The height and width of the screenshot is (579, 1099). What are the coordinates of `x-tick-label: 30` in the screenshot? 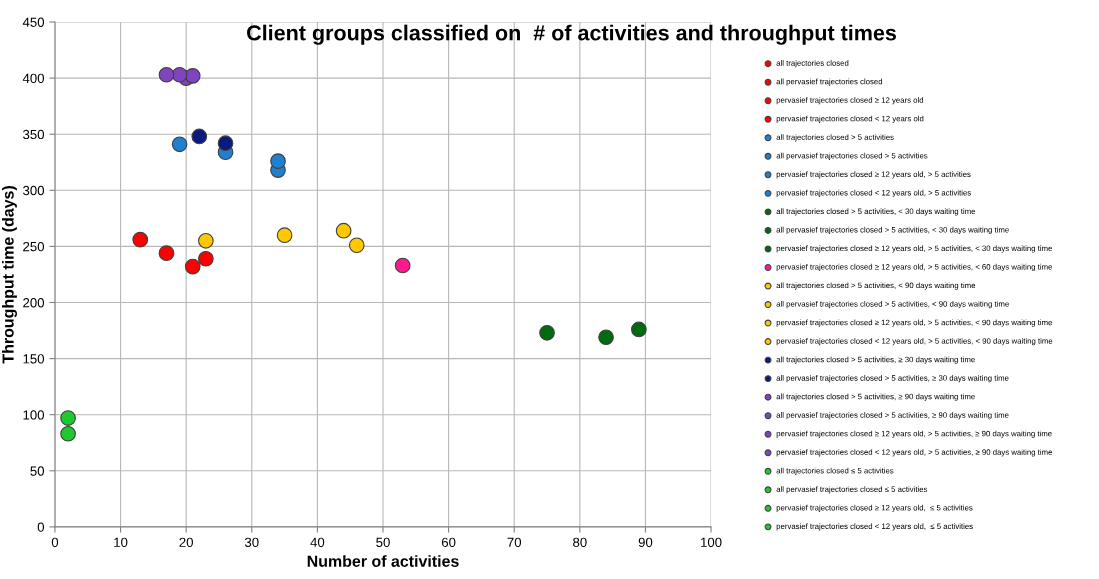 It's located at (251, 542).